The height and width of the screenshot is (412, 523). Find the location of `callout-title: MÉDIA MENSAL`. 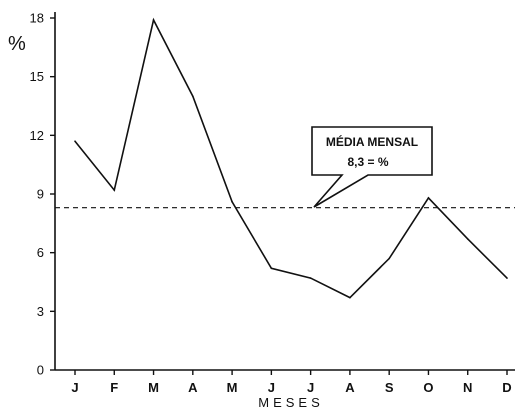

callout-title: MÉDIA MENSAL is located at coordinates (372, 141).